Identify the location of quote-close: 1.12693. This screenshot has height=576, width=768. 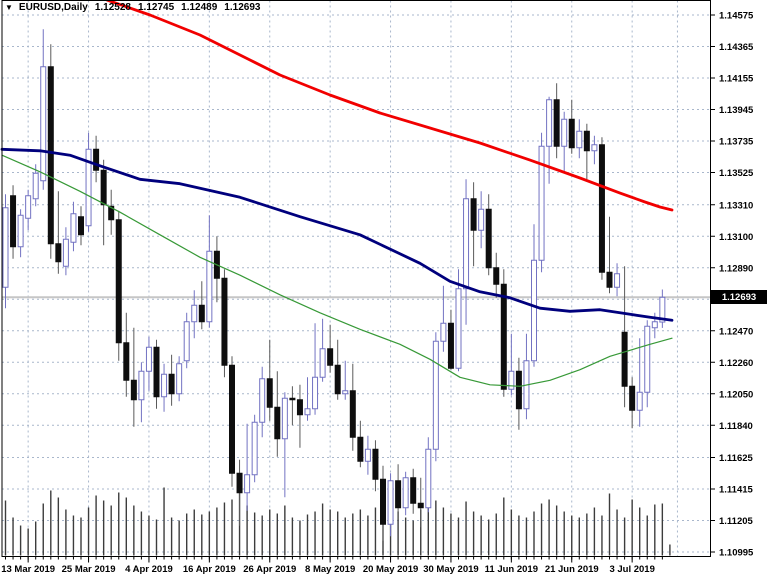
(242, 7).